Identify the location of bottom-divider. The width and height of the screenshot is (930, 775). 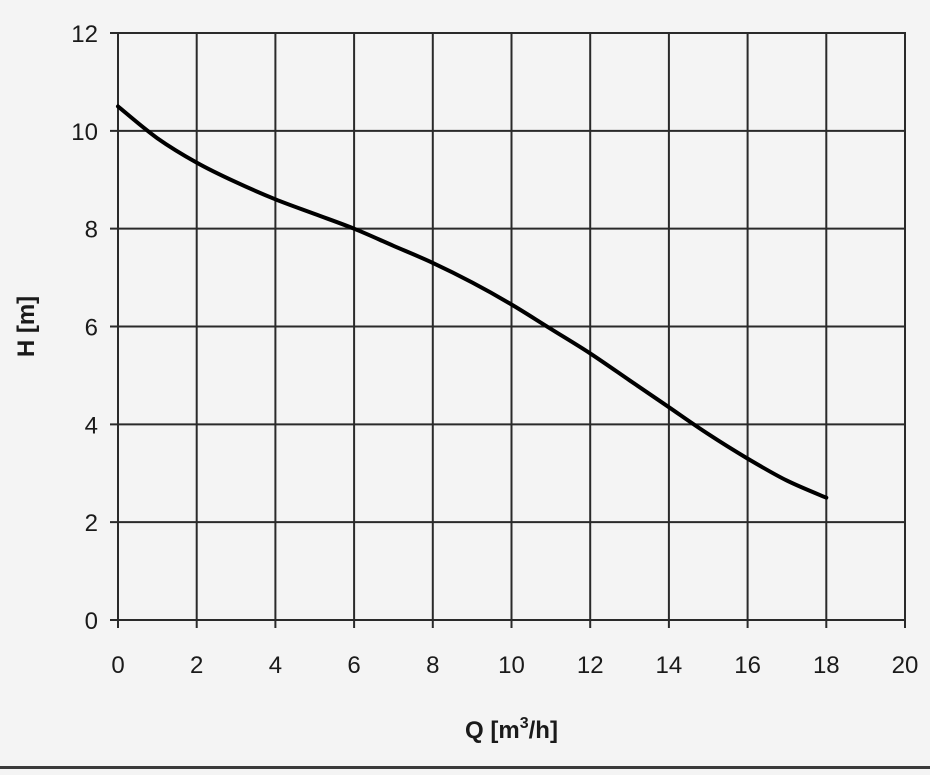
(465, 767).